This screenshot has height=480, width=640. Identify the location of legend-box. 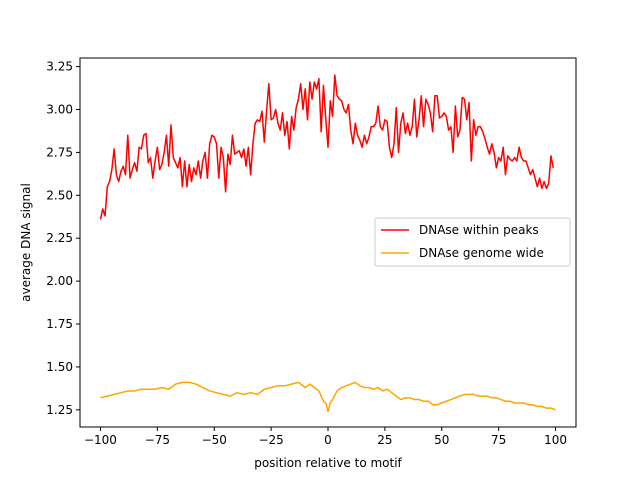
(472, 242).